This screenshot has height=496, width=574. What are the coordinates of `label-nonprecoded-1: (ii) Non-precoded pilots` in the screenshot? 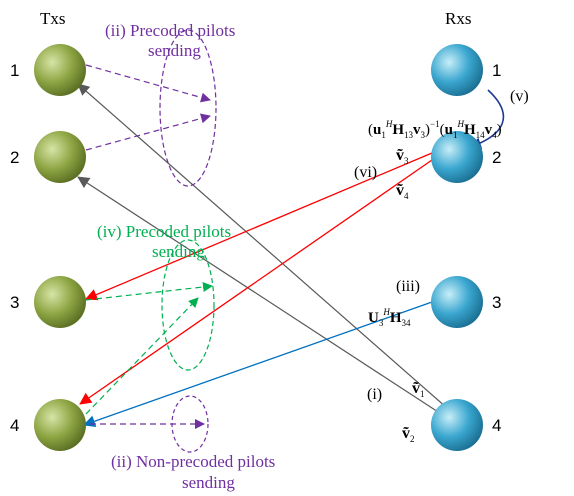 It's located at (193, 461).